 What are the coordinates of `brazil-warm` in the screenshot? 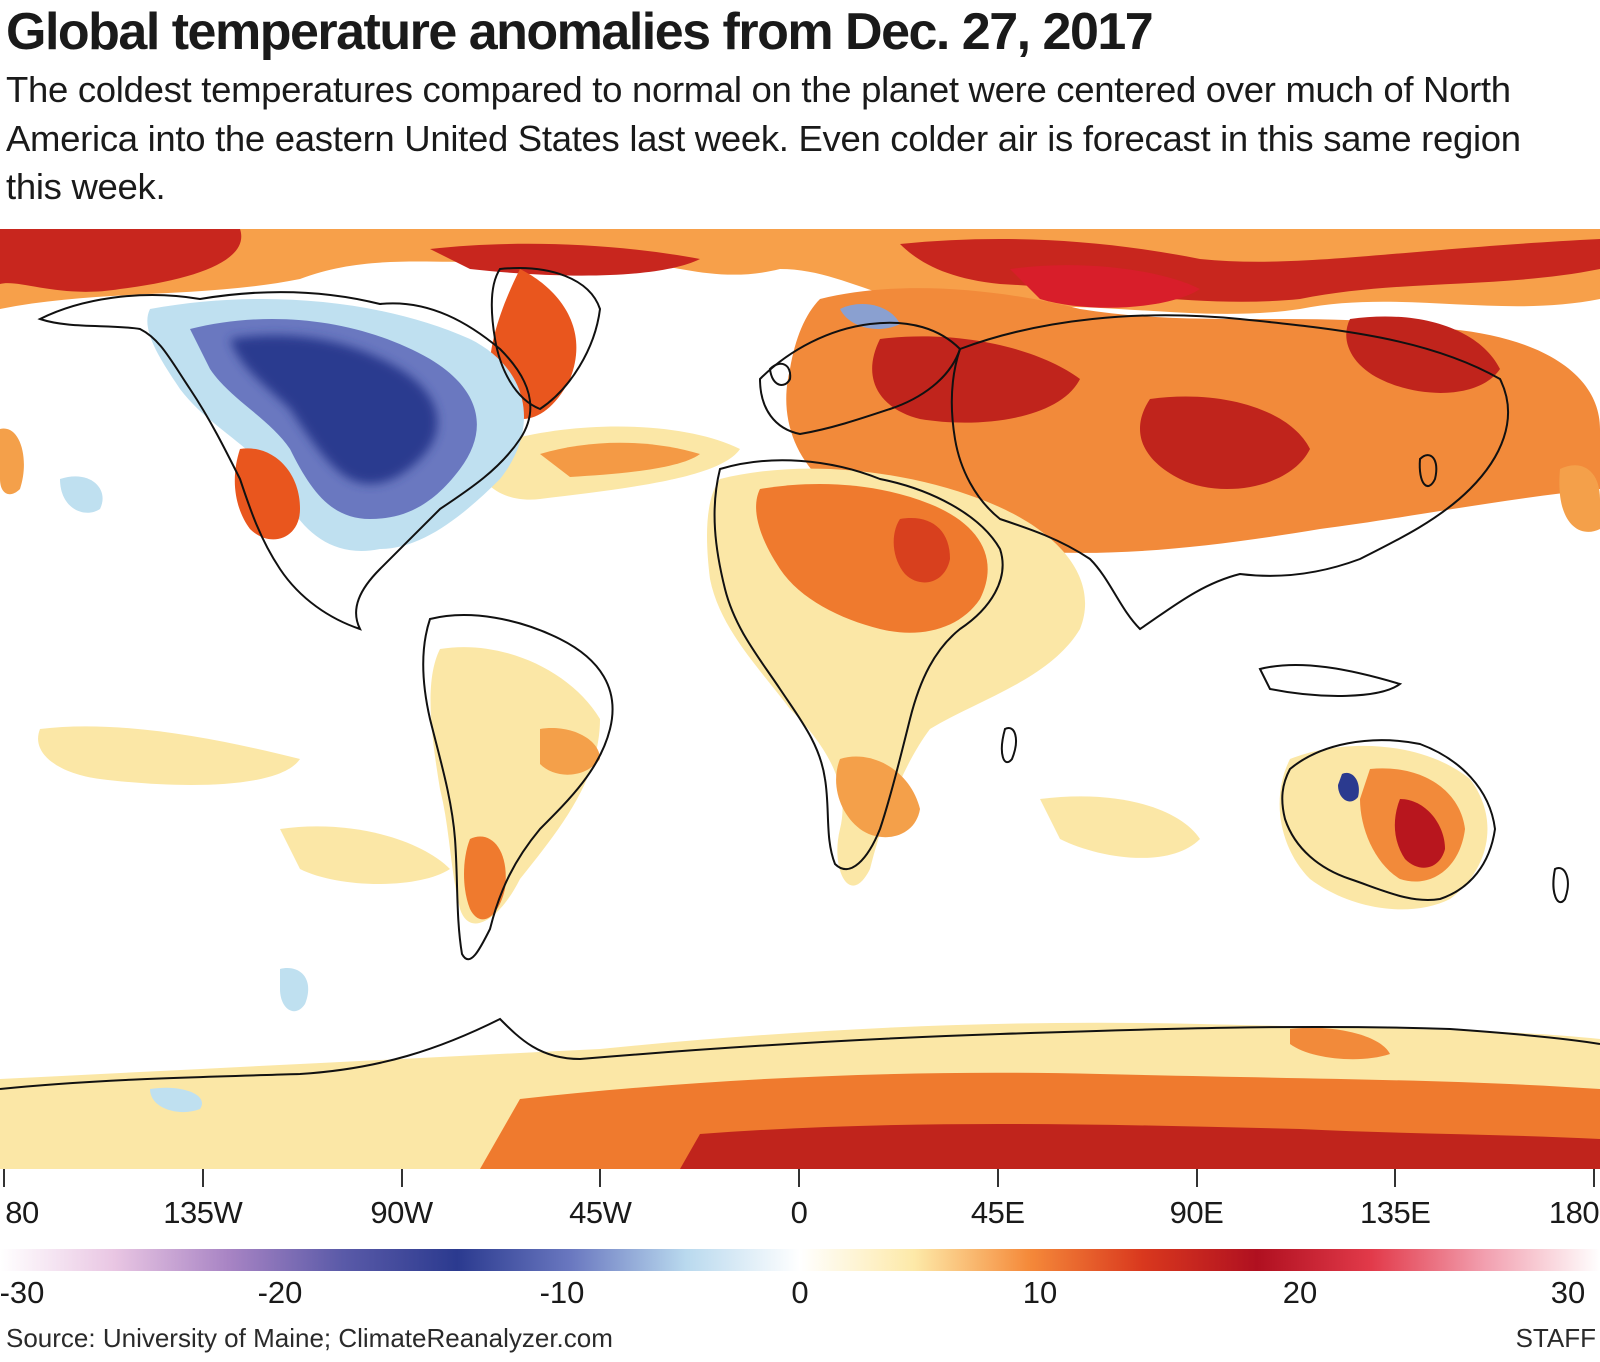 It's located at (570, 751).